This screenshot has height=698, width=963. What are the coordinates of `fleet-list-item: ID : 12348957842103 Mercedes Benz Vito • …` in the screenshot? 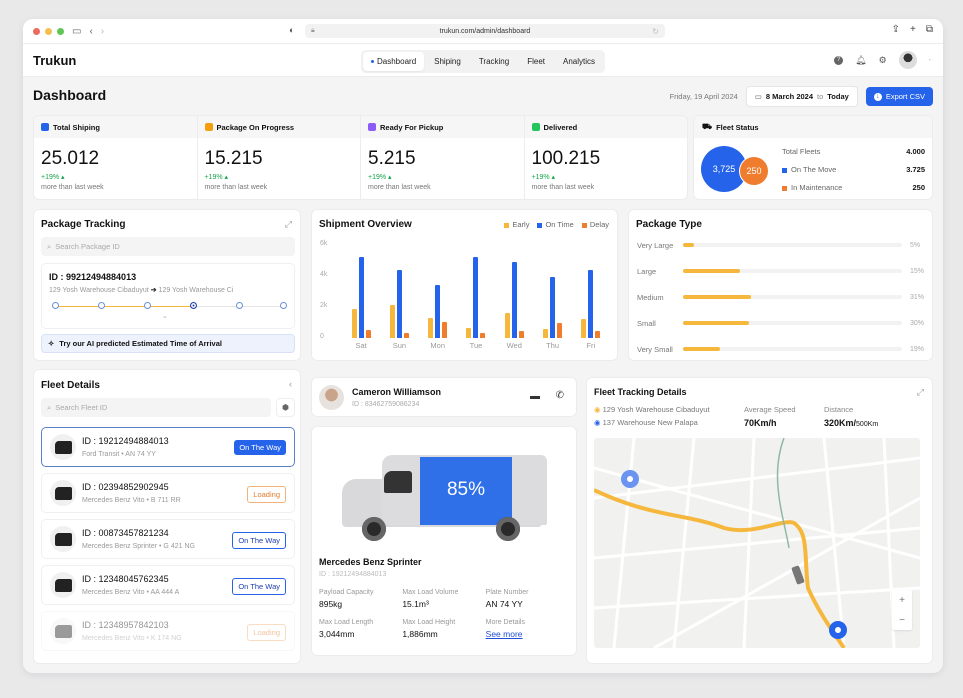 It's located at (168, 631).